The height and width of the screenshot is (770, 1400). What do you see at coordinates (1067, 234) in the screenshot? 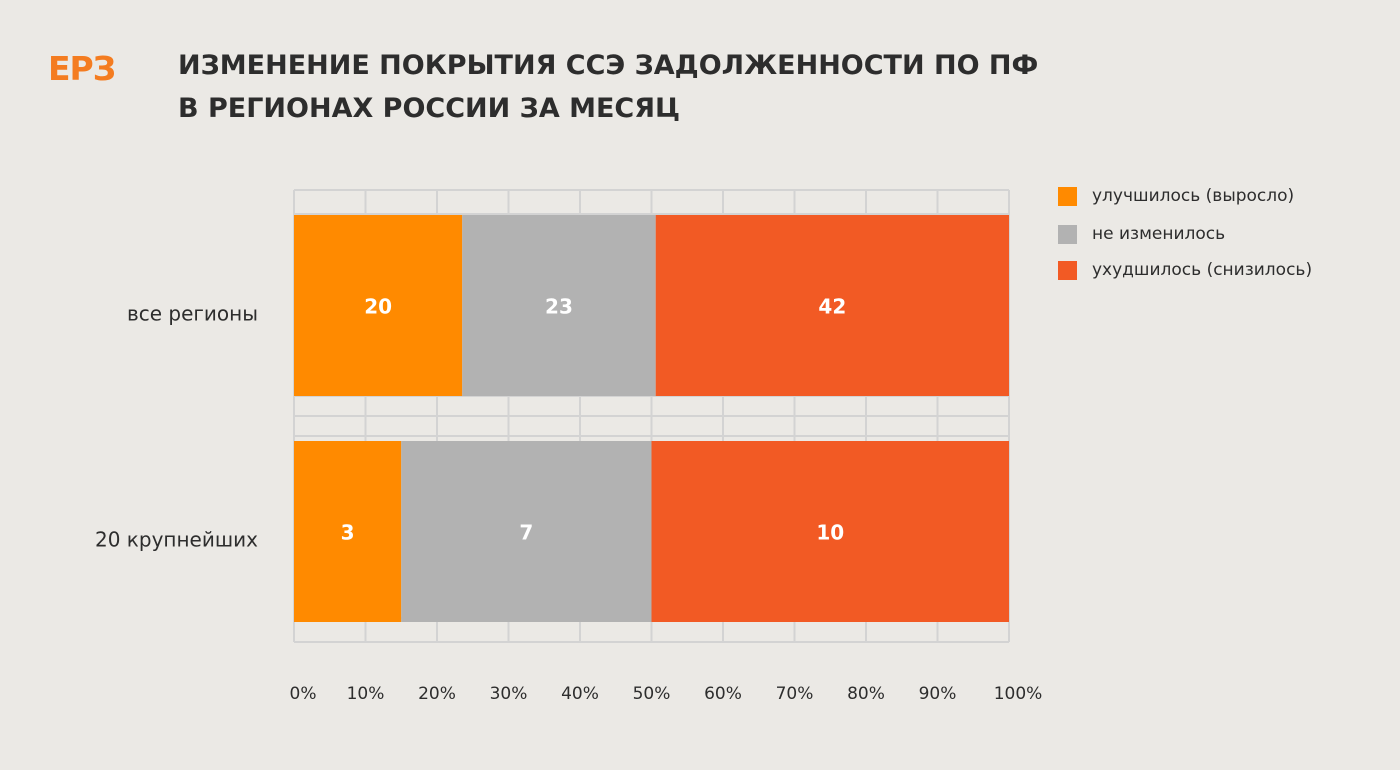
I see `legend-swatch-unchanged` at bounding box center [1067, 234].